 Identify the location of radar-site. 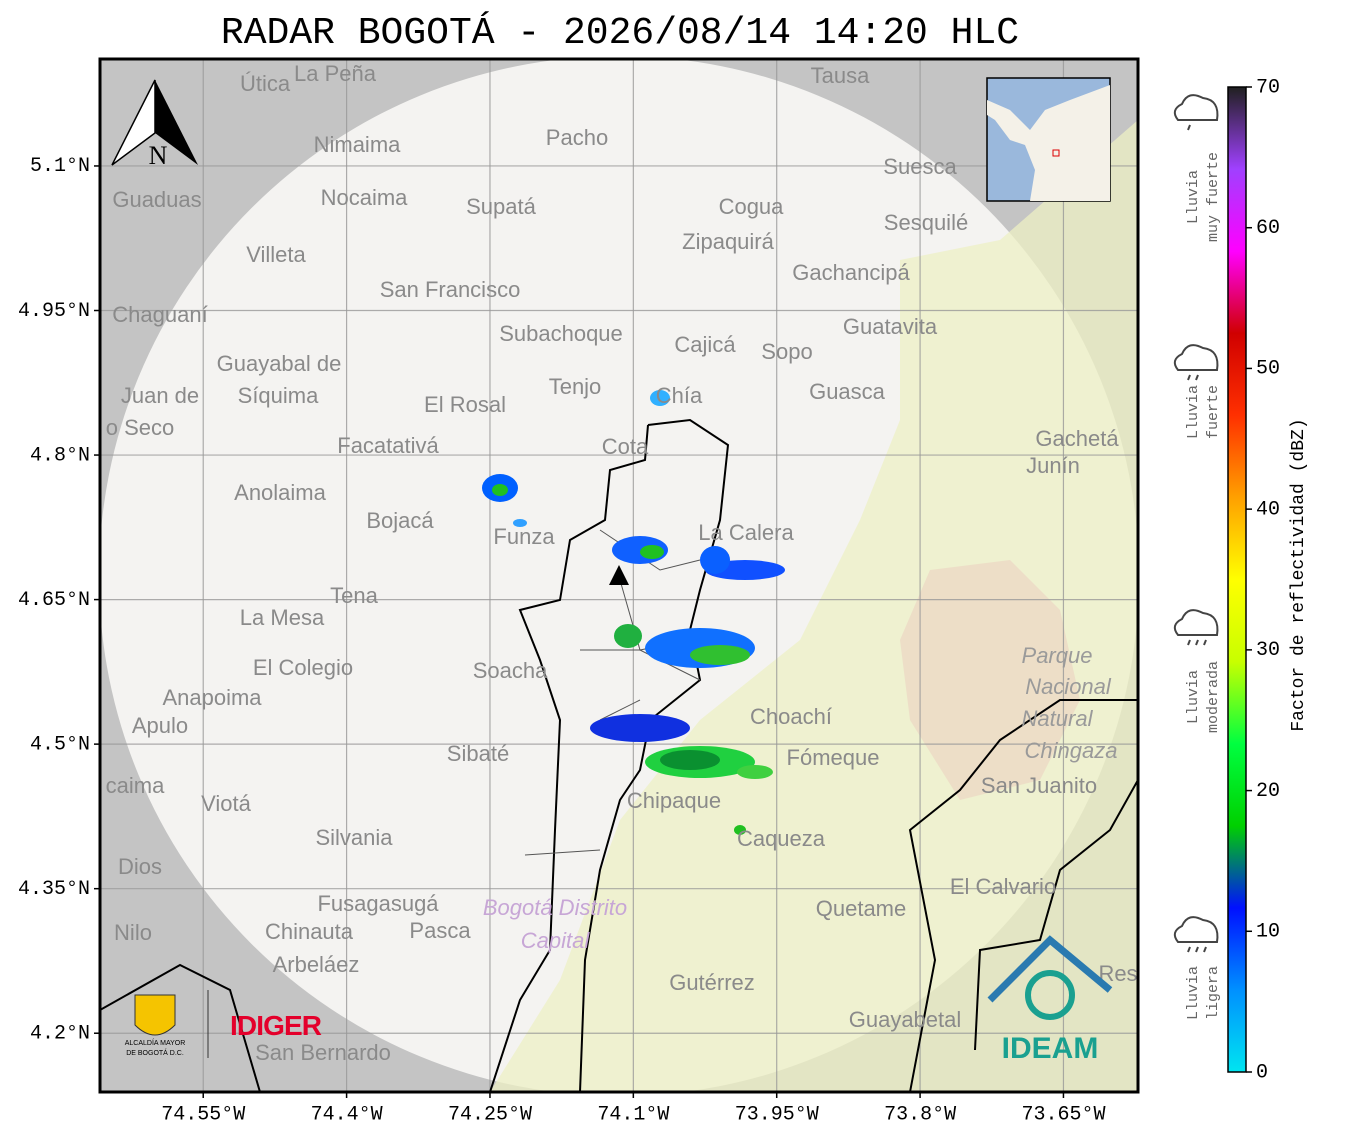
(619, 575).